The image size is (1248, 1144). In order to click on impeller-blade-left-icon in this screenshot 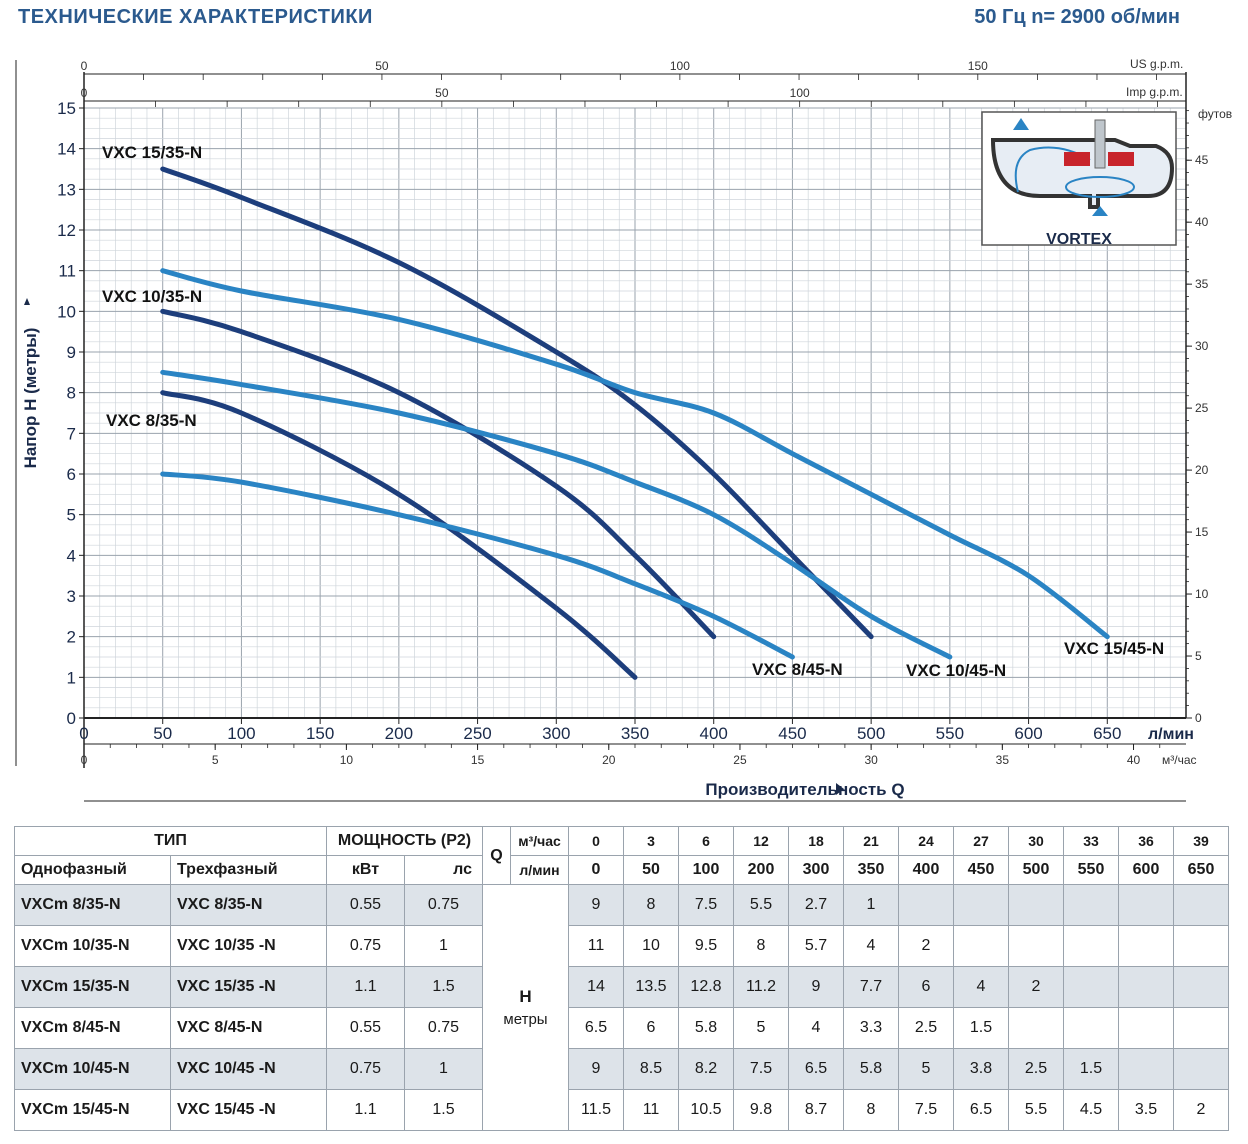, I will do `click(1077, 159)`.